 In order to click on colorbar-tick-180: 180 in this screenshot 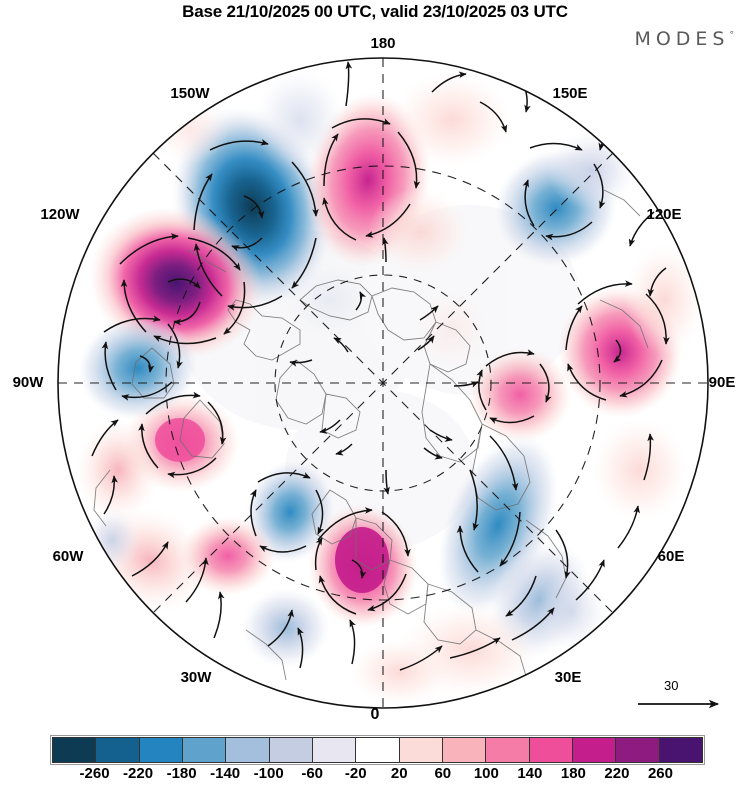, I will do `click(573, 773)`.